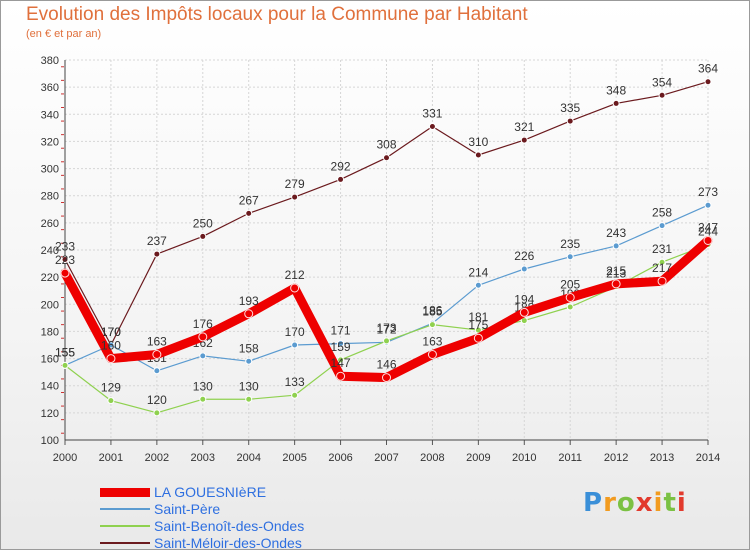  I want to click on legend-item-saint-benoit: Saint-Benoît-des-Ondes, so click(260, 526).